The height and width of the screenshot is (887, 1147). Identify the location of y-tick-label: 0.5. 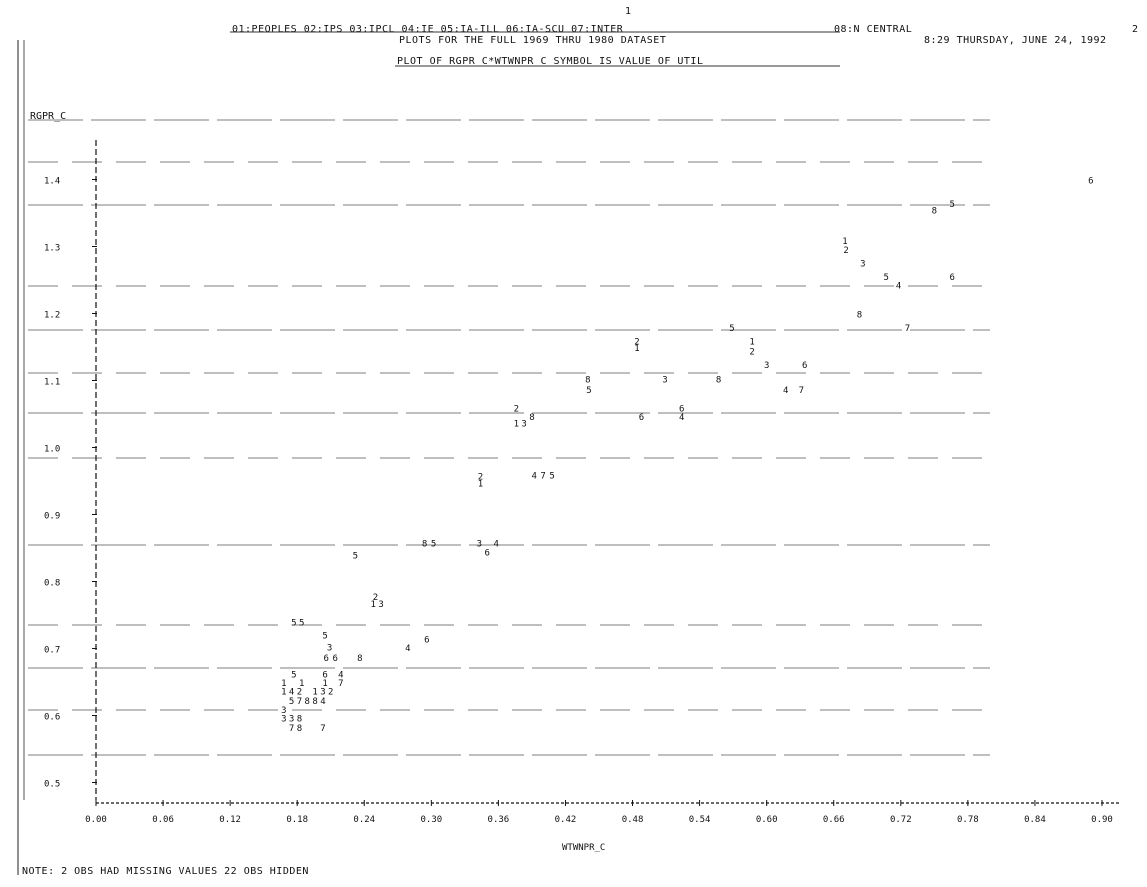
(52, 785).